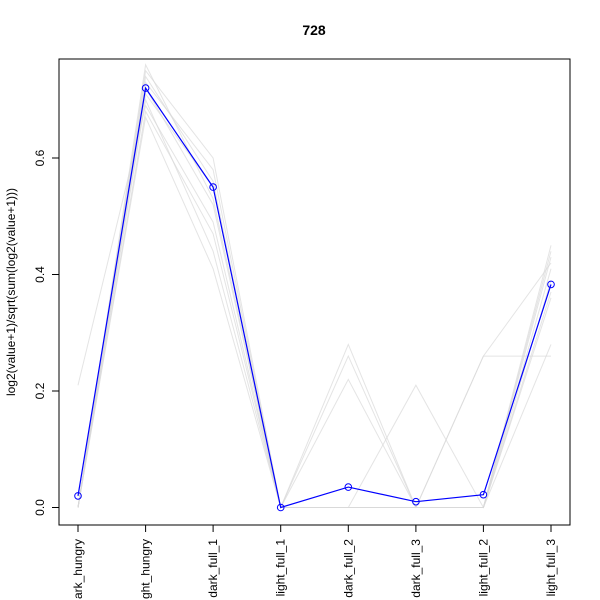 The height and width of the screenshot is (600, 600). Describe the element at coordinates (46, 332) in the screenshot. I see `y-axis: 0.0 0.2 0.4 0.6` at that location.